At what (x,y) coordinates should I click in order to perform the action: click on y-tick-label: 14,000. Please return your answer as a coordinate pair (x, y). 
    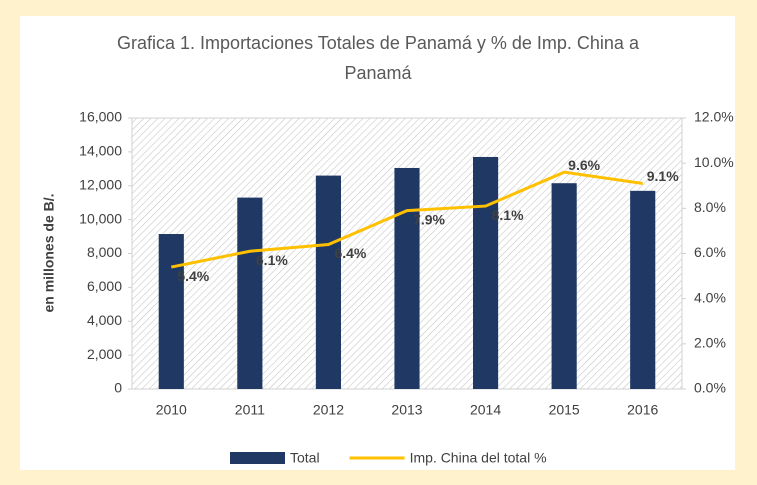
    Looking at the image, I should click on (100, 151).